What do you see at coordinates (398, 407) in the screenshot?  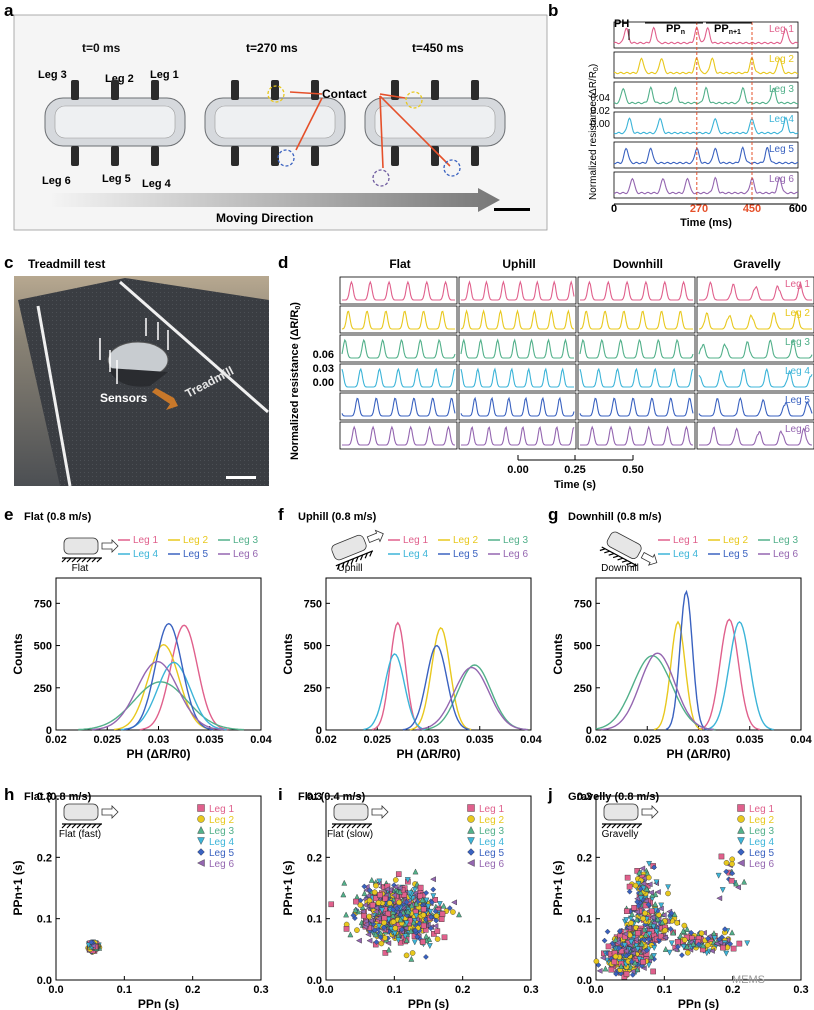 I see `d-trace-leg5` at bounding box center [398, 407].